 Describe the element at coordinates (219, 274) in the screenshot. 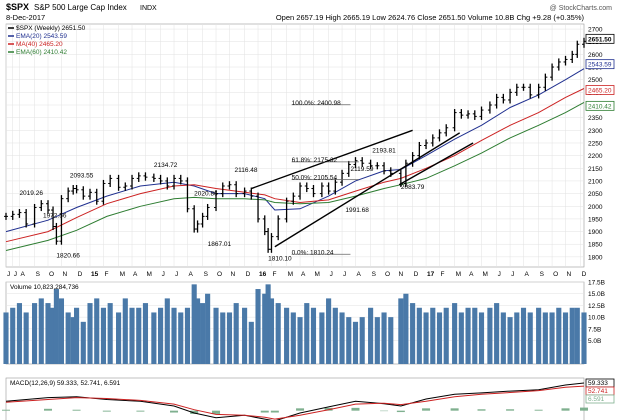

I see `date-tick-label: O` at that location.